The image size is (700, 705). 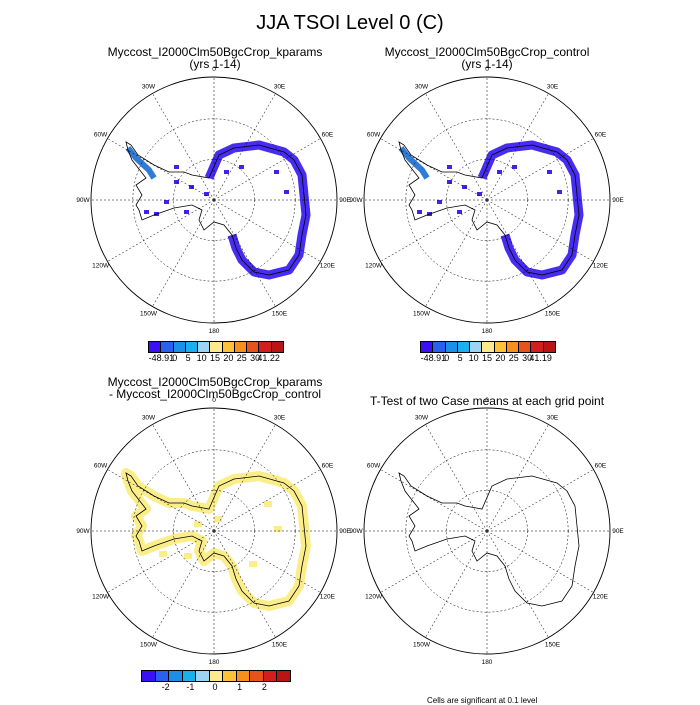 What do you see at coordinates (488, 347) in the screenshot?
I see `colorbar-control` at bounding box center [488, 347].